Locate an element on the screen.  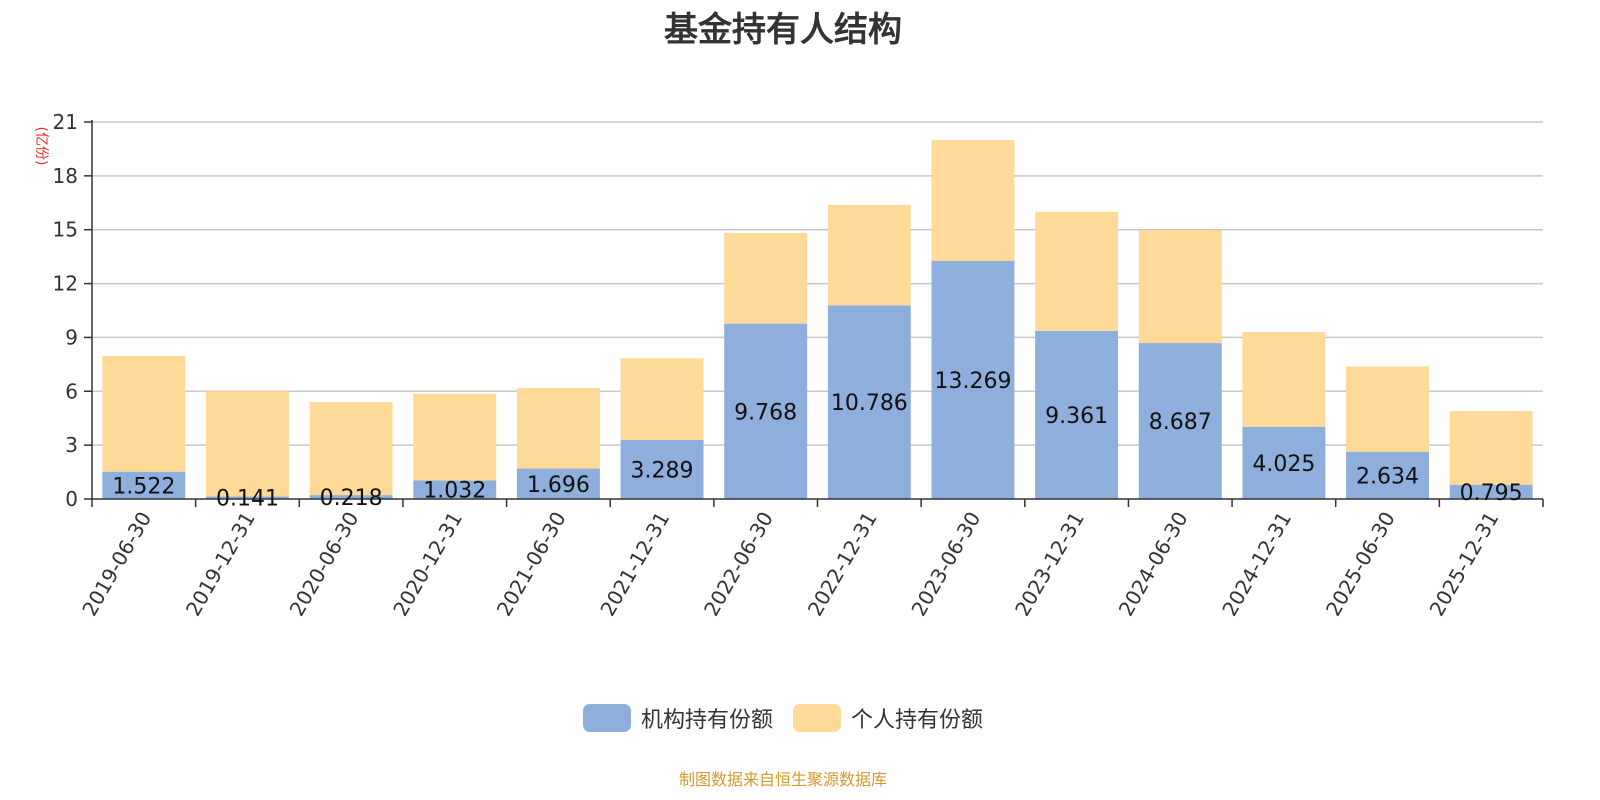
data-label-institution: 0.795 is located at coordinates (1491, 493).